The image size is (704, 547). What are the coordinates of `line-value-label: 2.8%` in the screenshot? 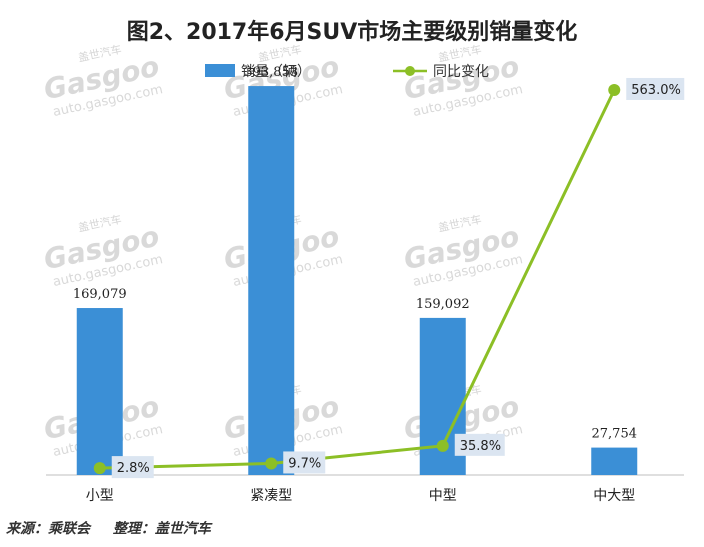 It's located at (133, 468).